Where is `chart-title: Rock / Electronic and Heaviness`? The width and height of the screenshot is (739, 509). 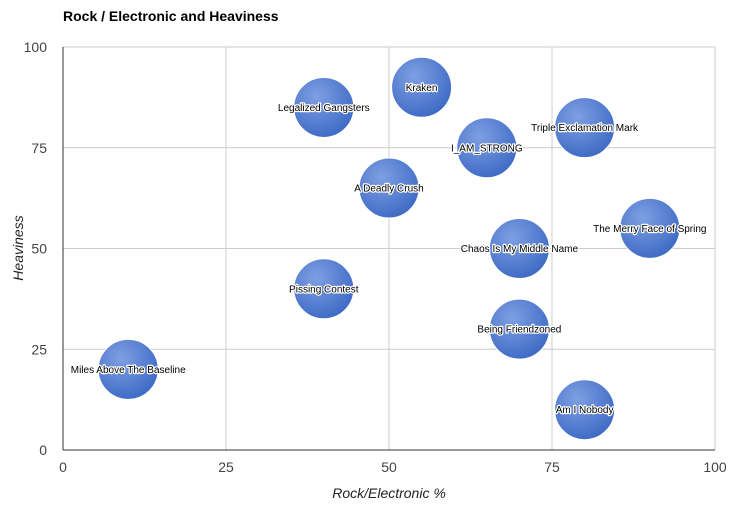
chart-title: Rock / Electronic and Heaviness is located at coordinates (171, 16).